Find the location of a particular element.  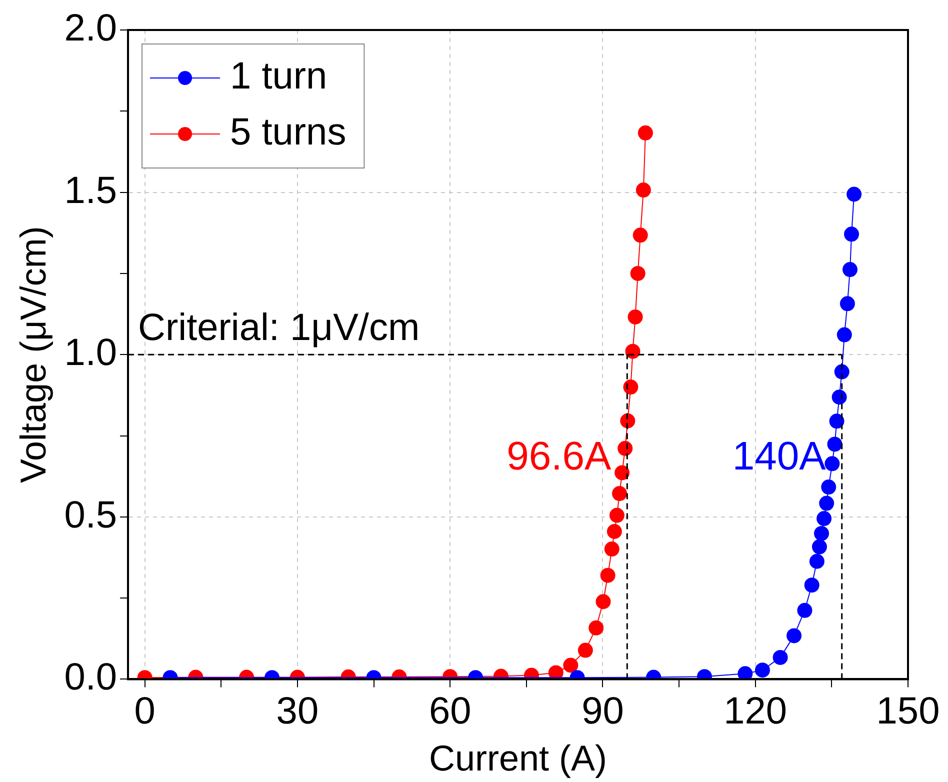

ref-line-label: Criterial: 1μV/cm is located at coordinates (279, 328).